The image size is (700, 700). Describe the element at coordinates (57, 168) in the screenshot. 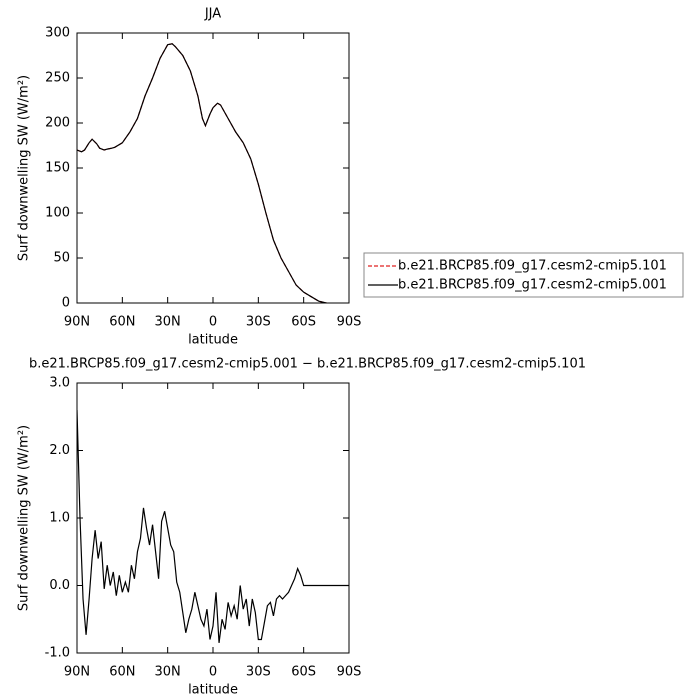

I see `y-tick-label: 150` at that location.